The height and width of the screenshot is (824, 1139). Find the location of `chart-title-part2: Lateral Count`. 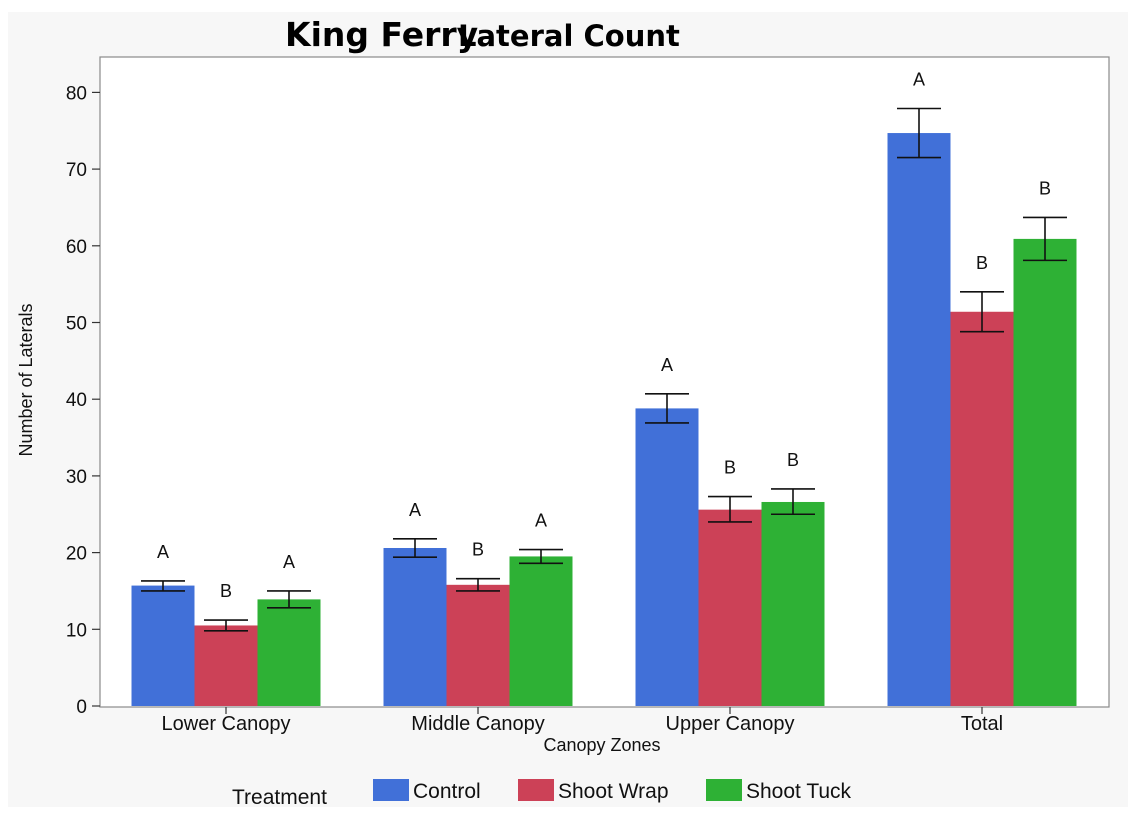

chart-title-part2: Lateral Count is located at coordinates (569, 36).